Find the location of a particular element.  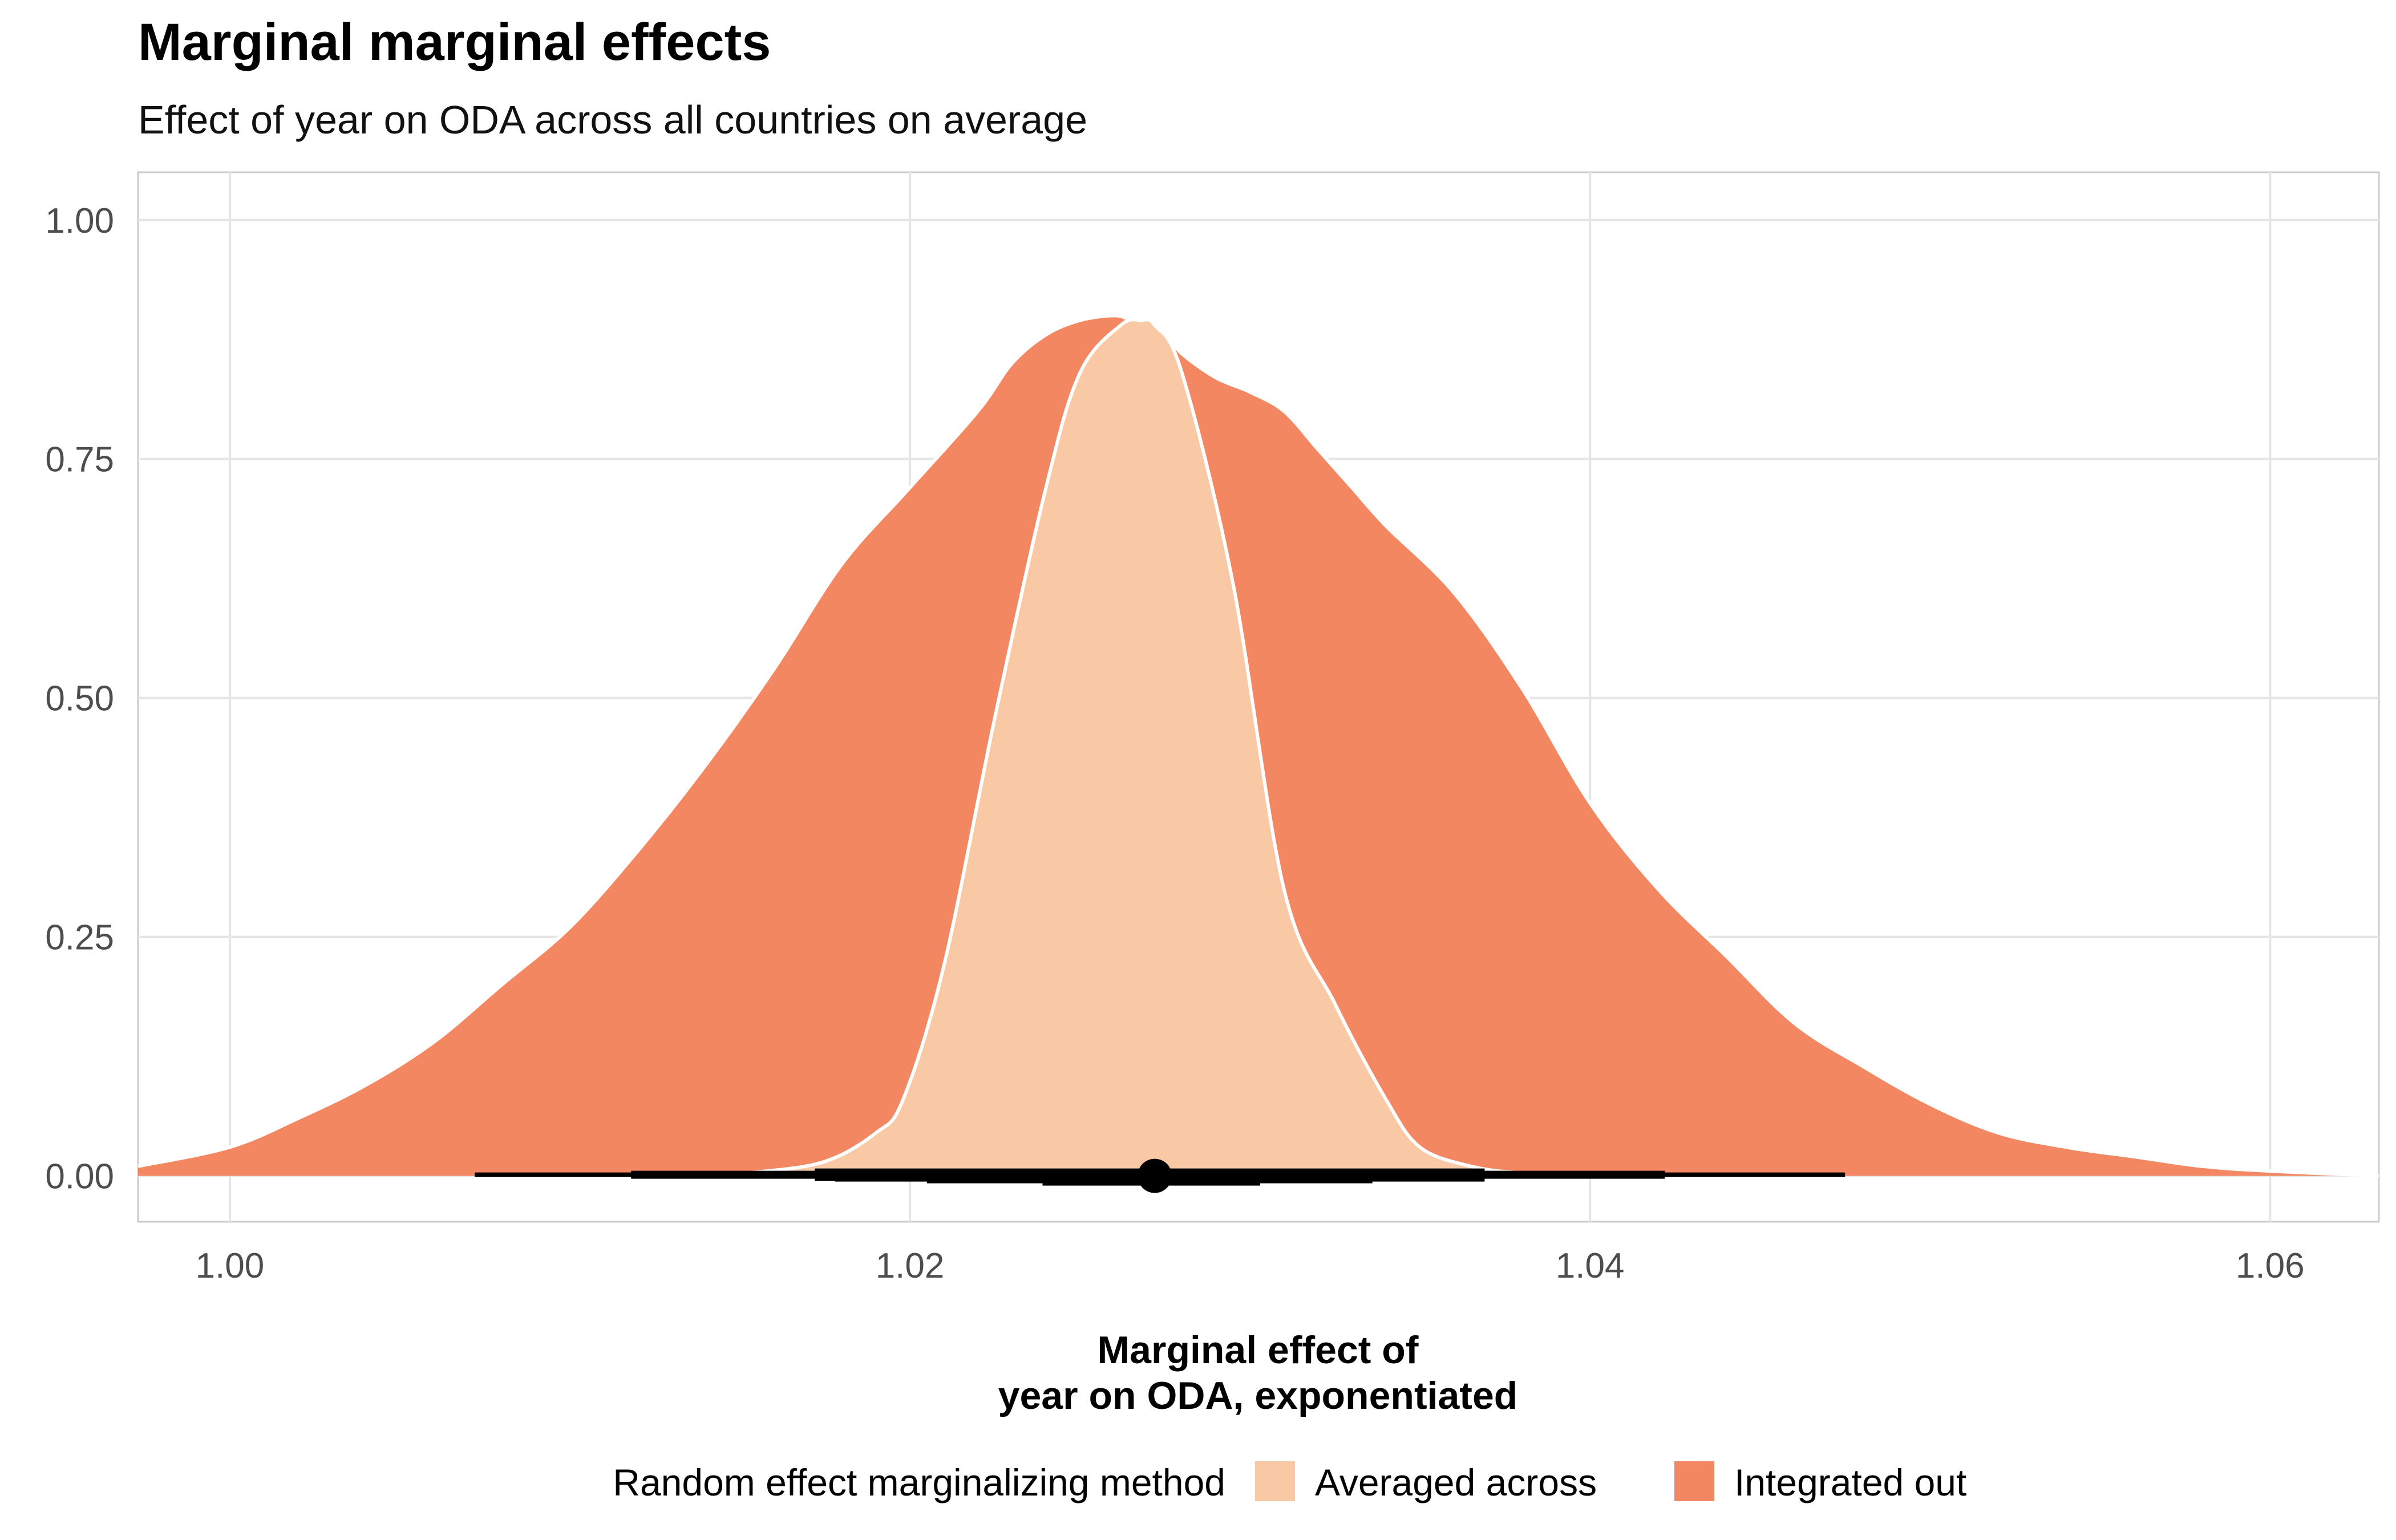

y-tick-label-0: 0.00 is located at coordinates (80, 1177).